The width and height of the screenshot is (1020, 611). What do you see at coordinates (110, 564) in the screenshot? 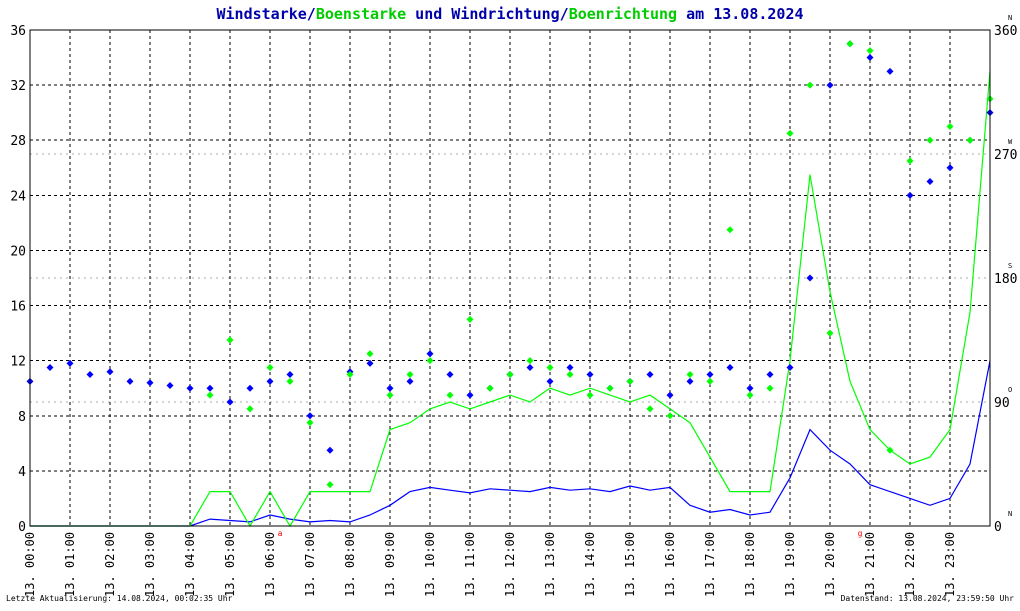
I see `x-tick-label: 13. 02:00` at bounding box center [110, 564].